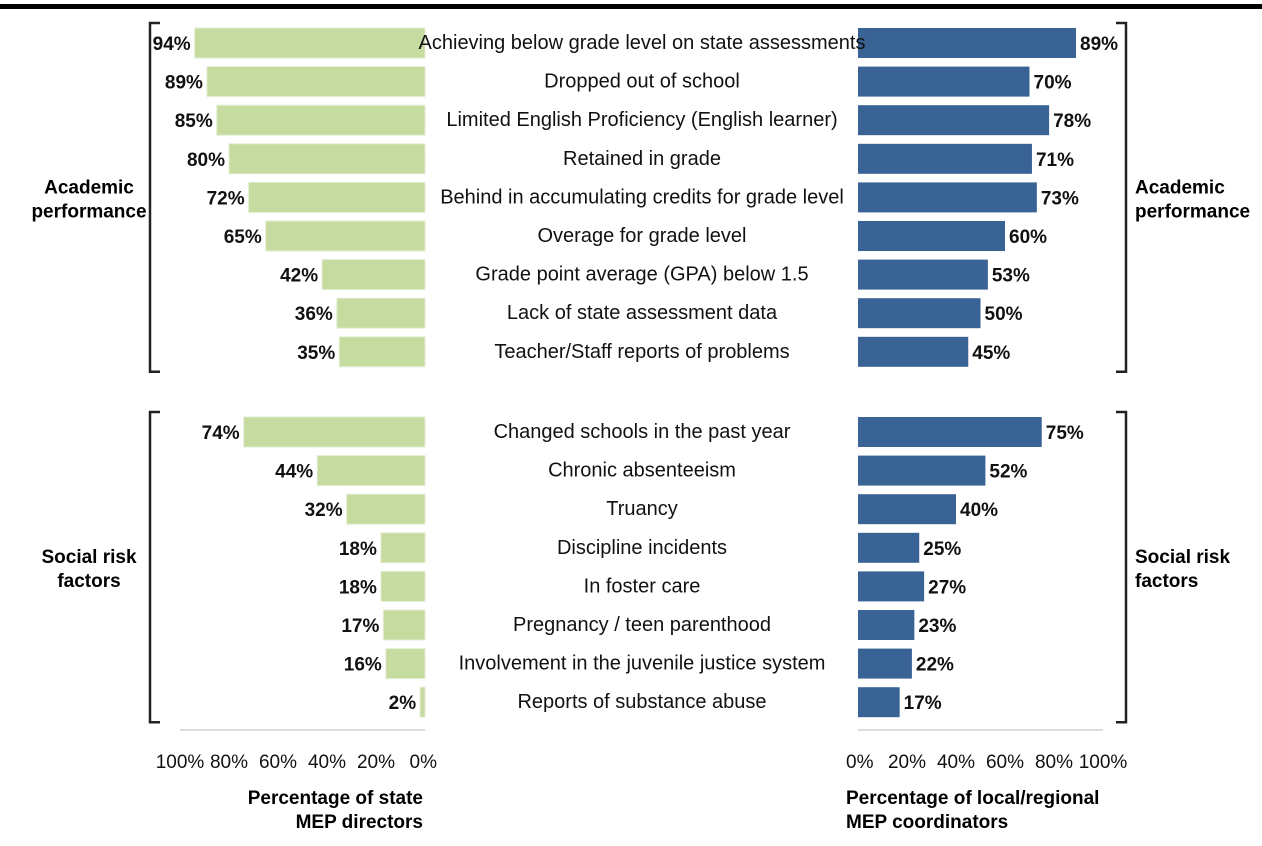  I want to click on group-label-right: Social risk, so click(1182, 557).